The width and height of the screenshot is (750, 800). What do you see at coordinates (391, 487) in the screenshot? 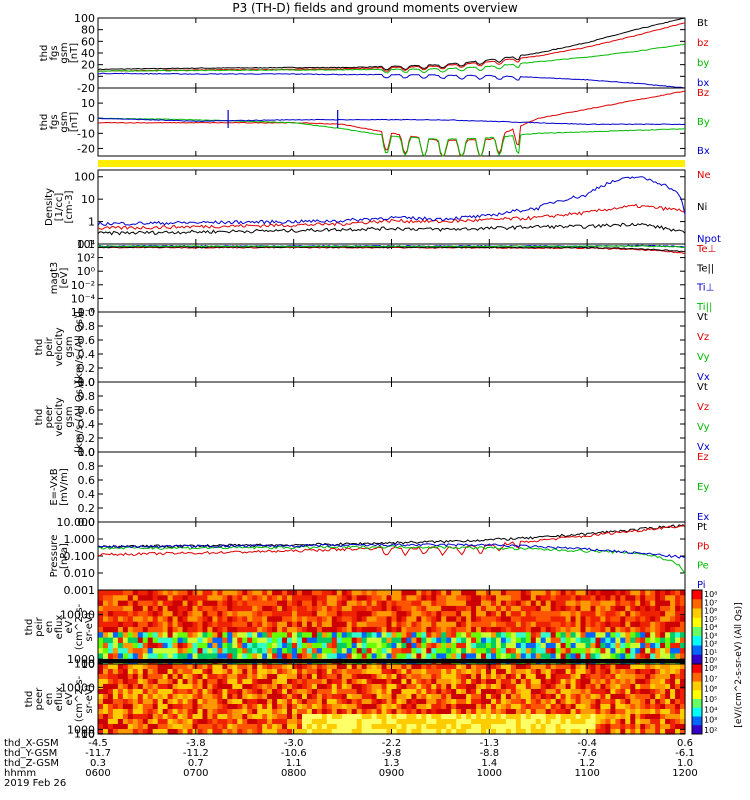
I see `panel-frame` at bounding box center [391, 487].